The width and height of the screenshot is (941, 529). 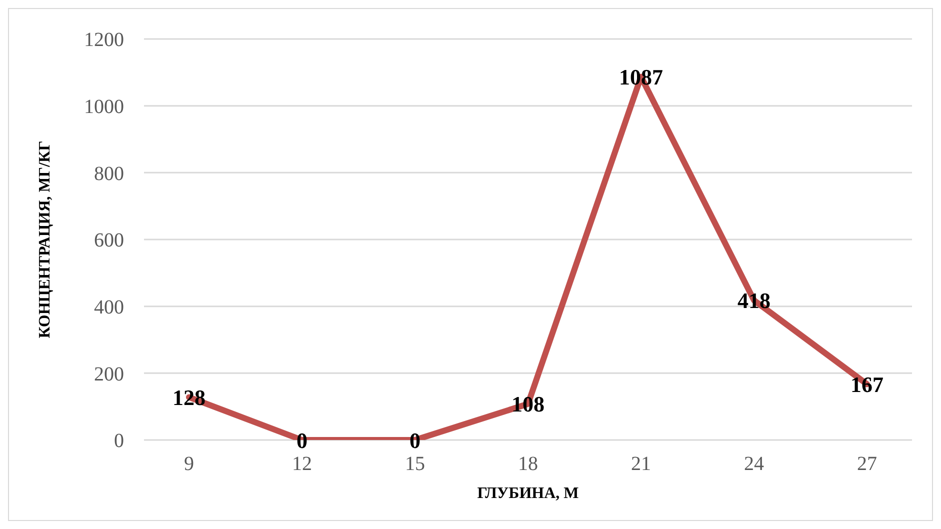 What do you see at coordinates (641, 77) in the screenshot?
I see `data-label: 1087` at bounding box center [641, 77].